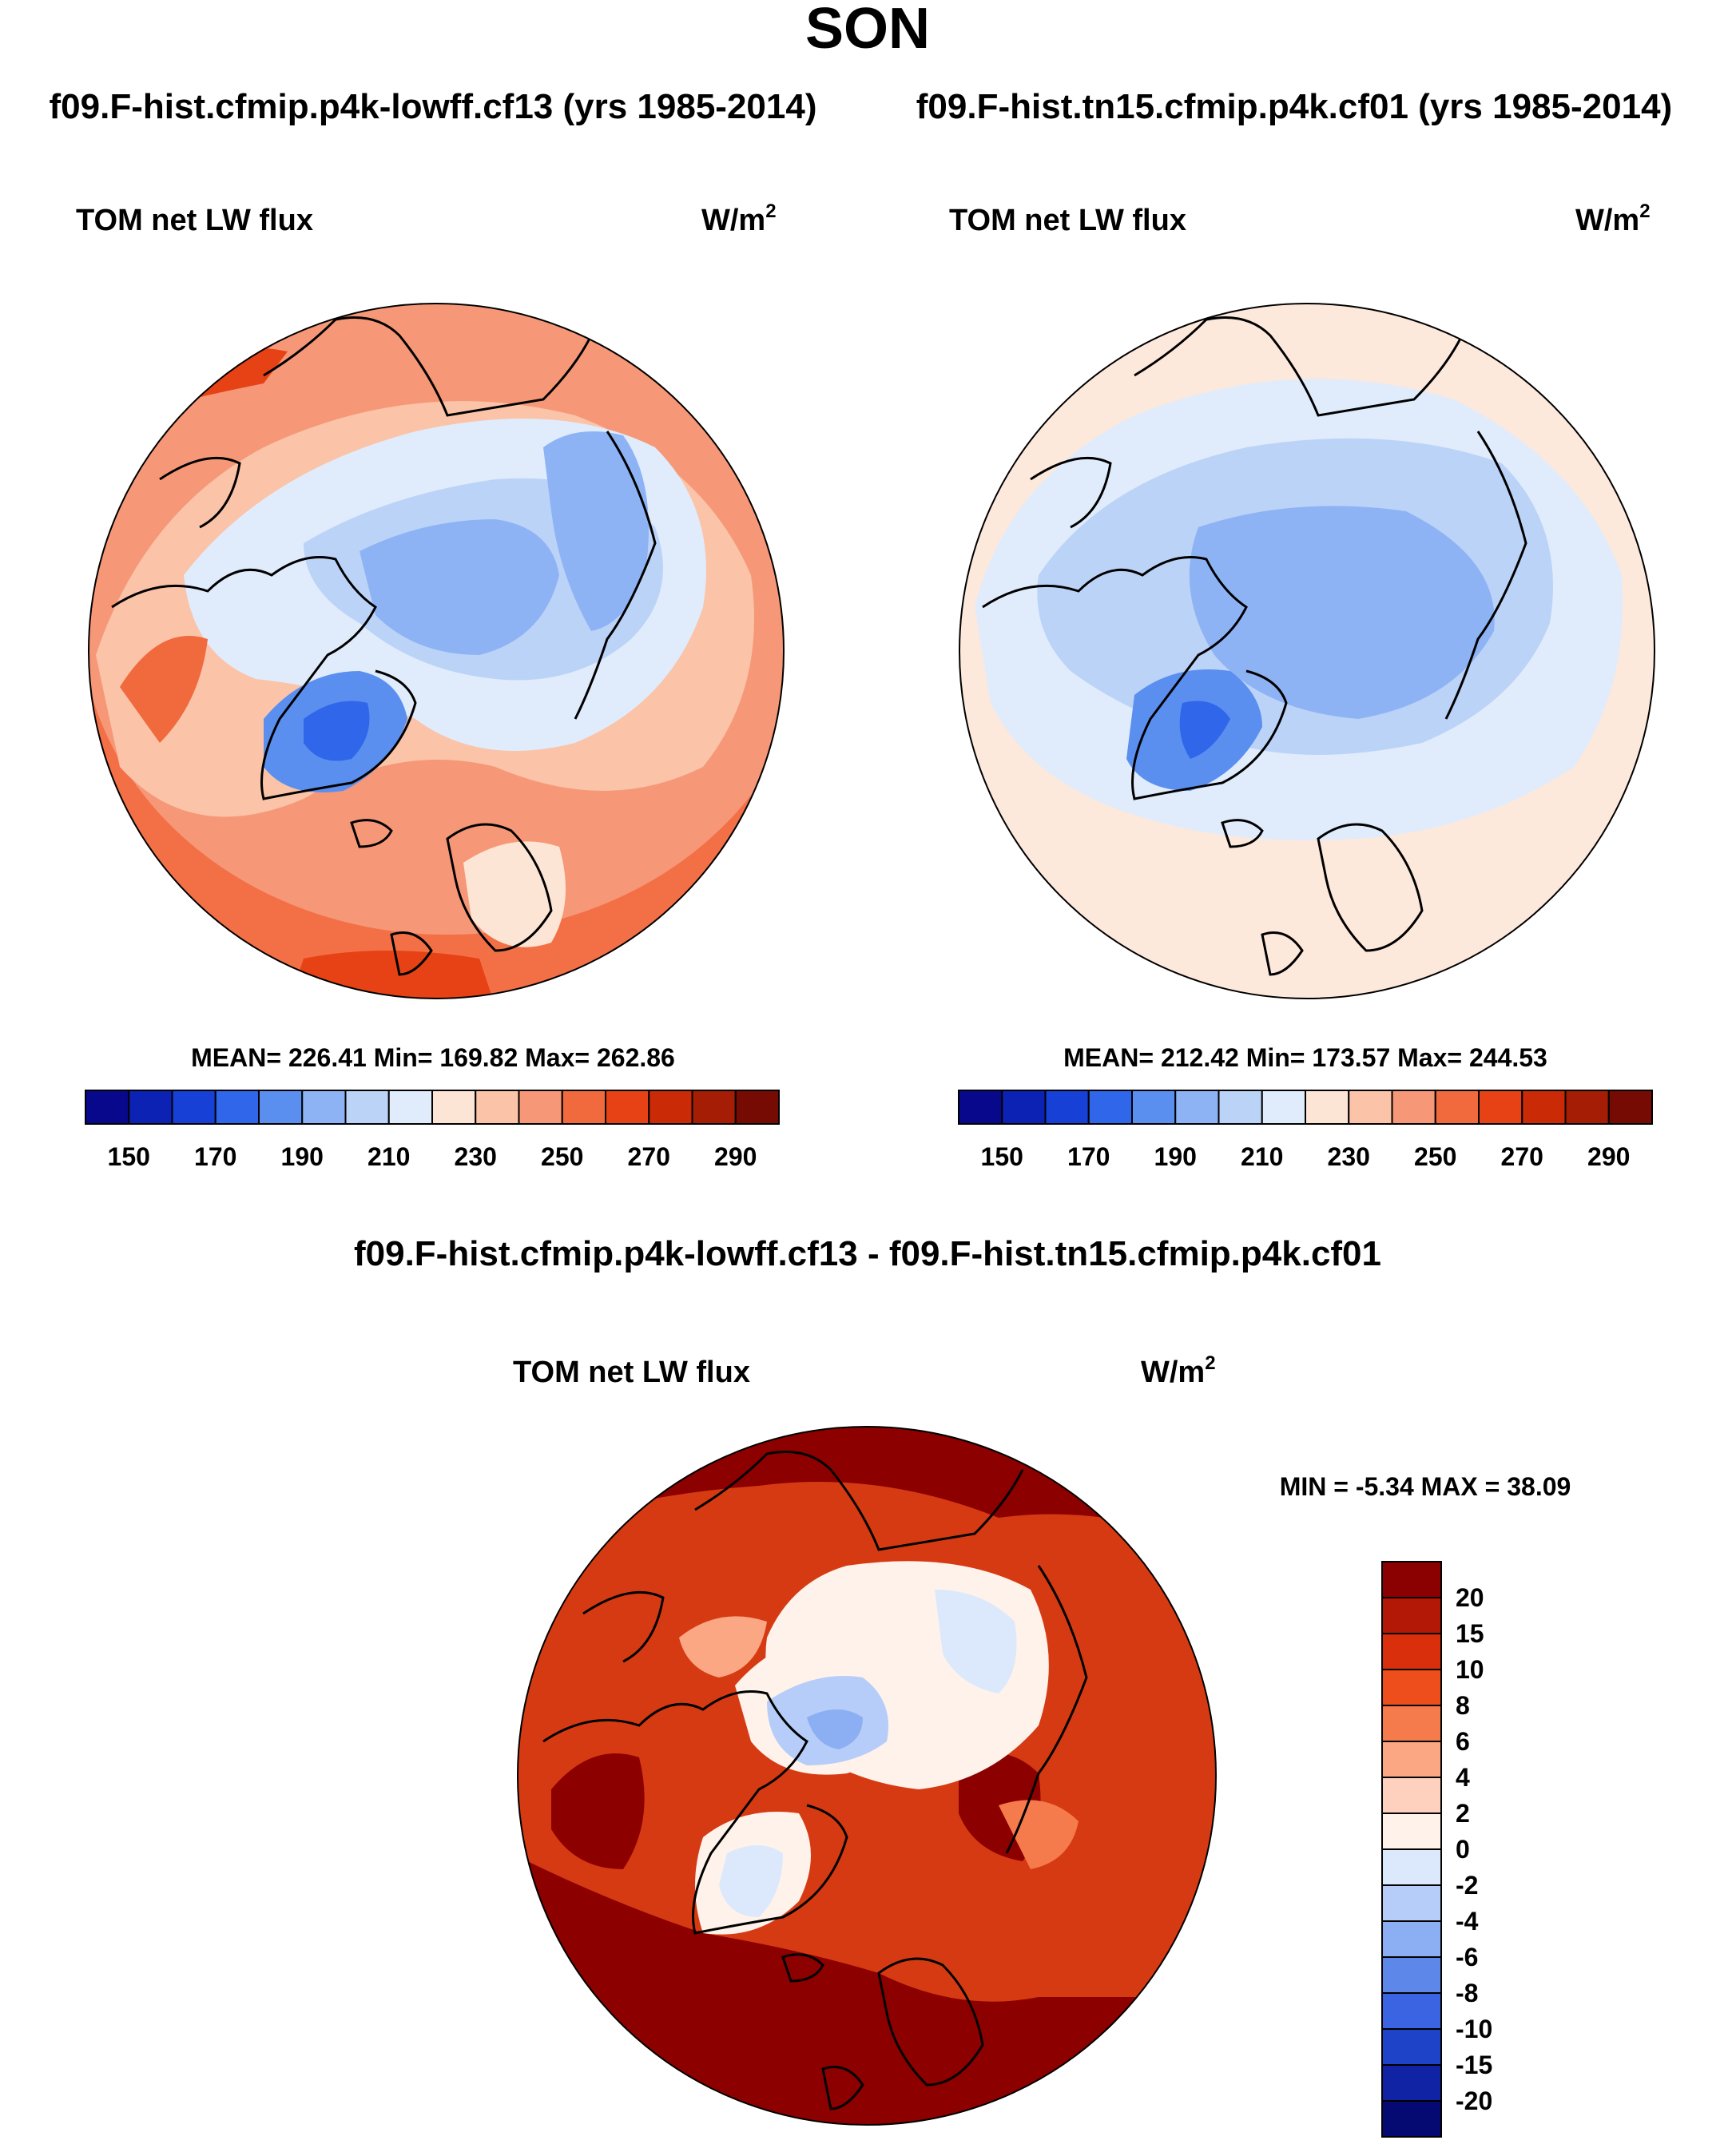 The width and height of the screenshot is (1736, 2156). I want to click on panel2-map-border, so click(1307, 651).